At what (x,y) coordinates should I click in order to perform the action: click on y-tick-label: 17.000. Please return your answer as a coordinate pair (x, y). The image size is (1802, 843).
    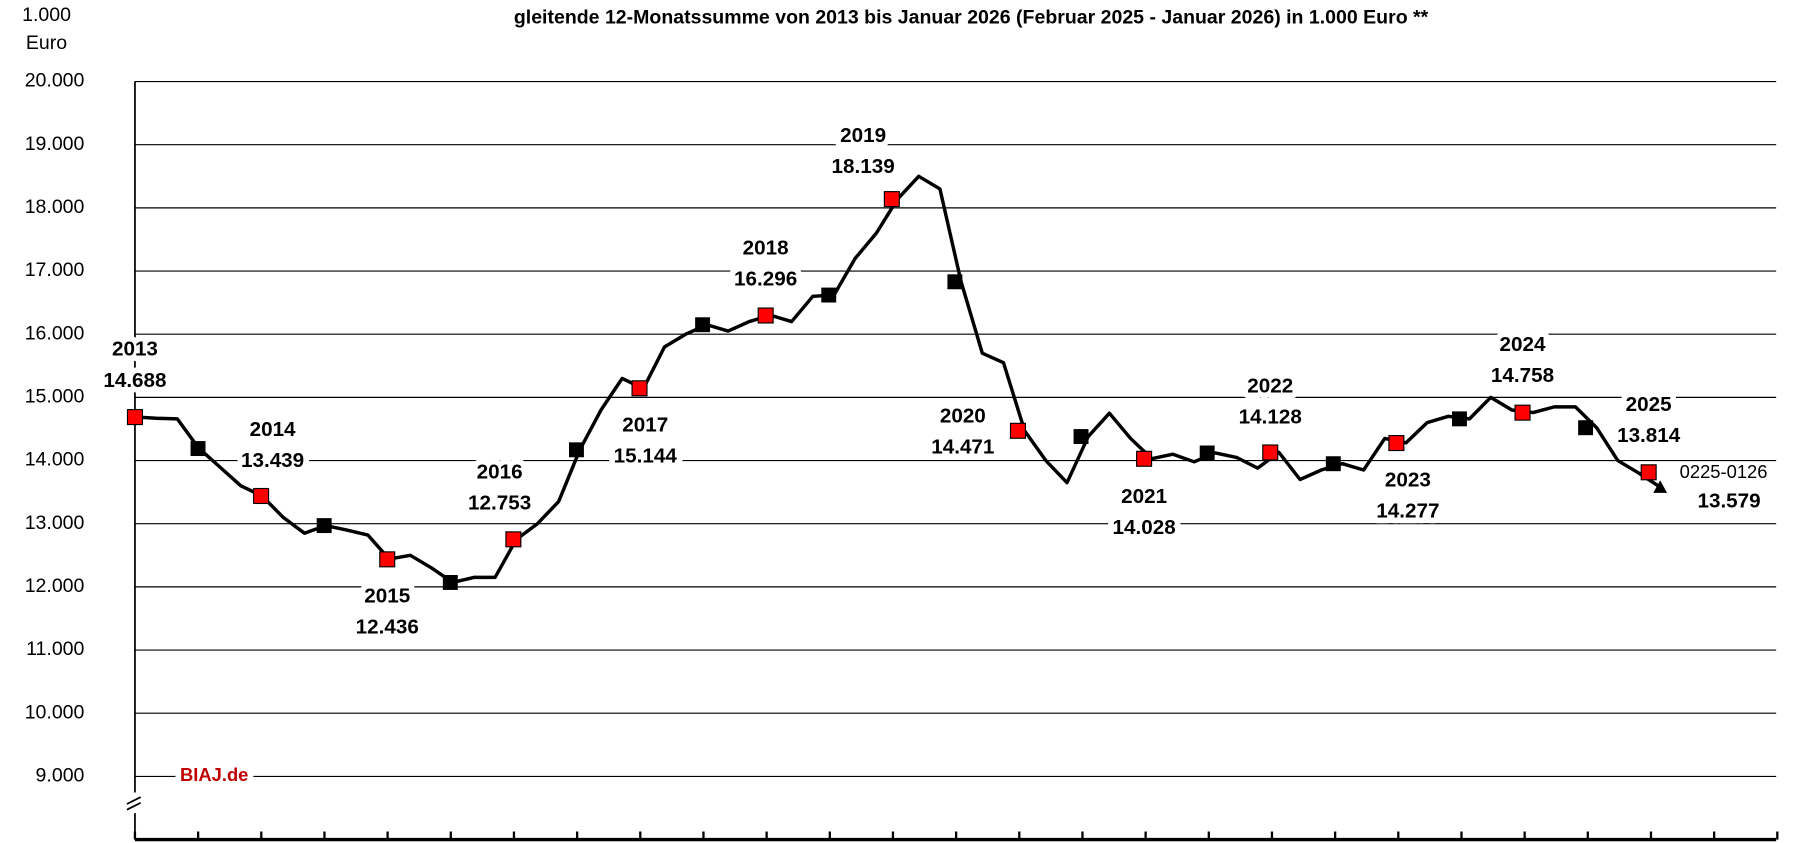
    Looking at the image, I should click on (55, 270).